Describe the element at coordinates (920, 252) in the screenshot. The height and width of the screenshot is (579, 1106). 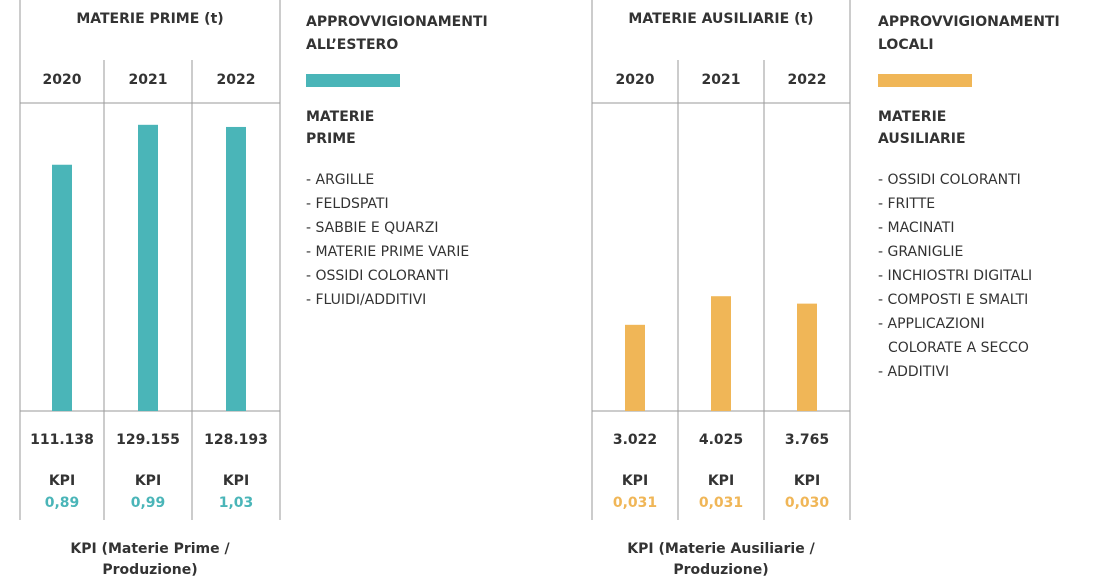
I see `list-item: - GRANIGLIE` at that location.